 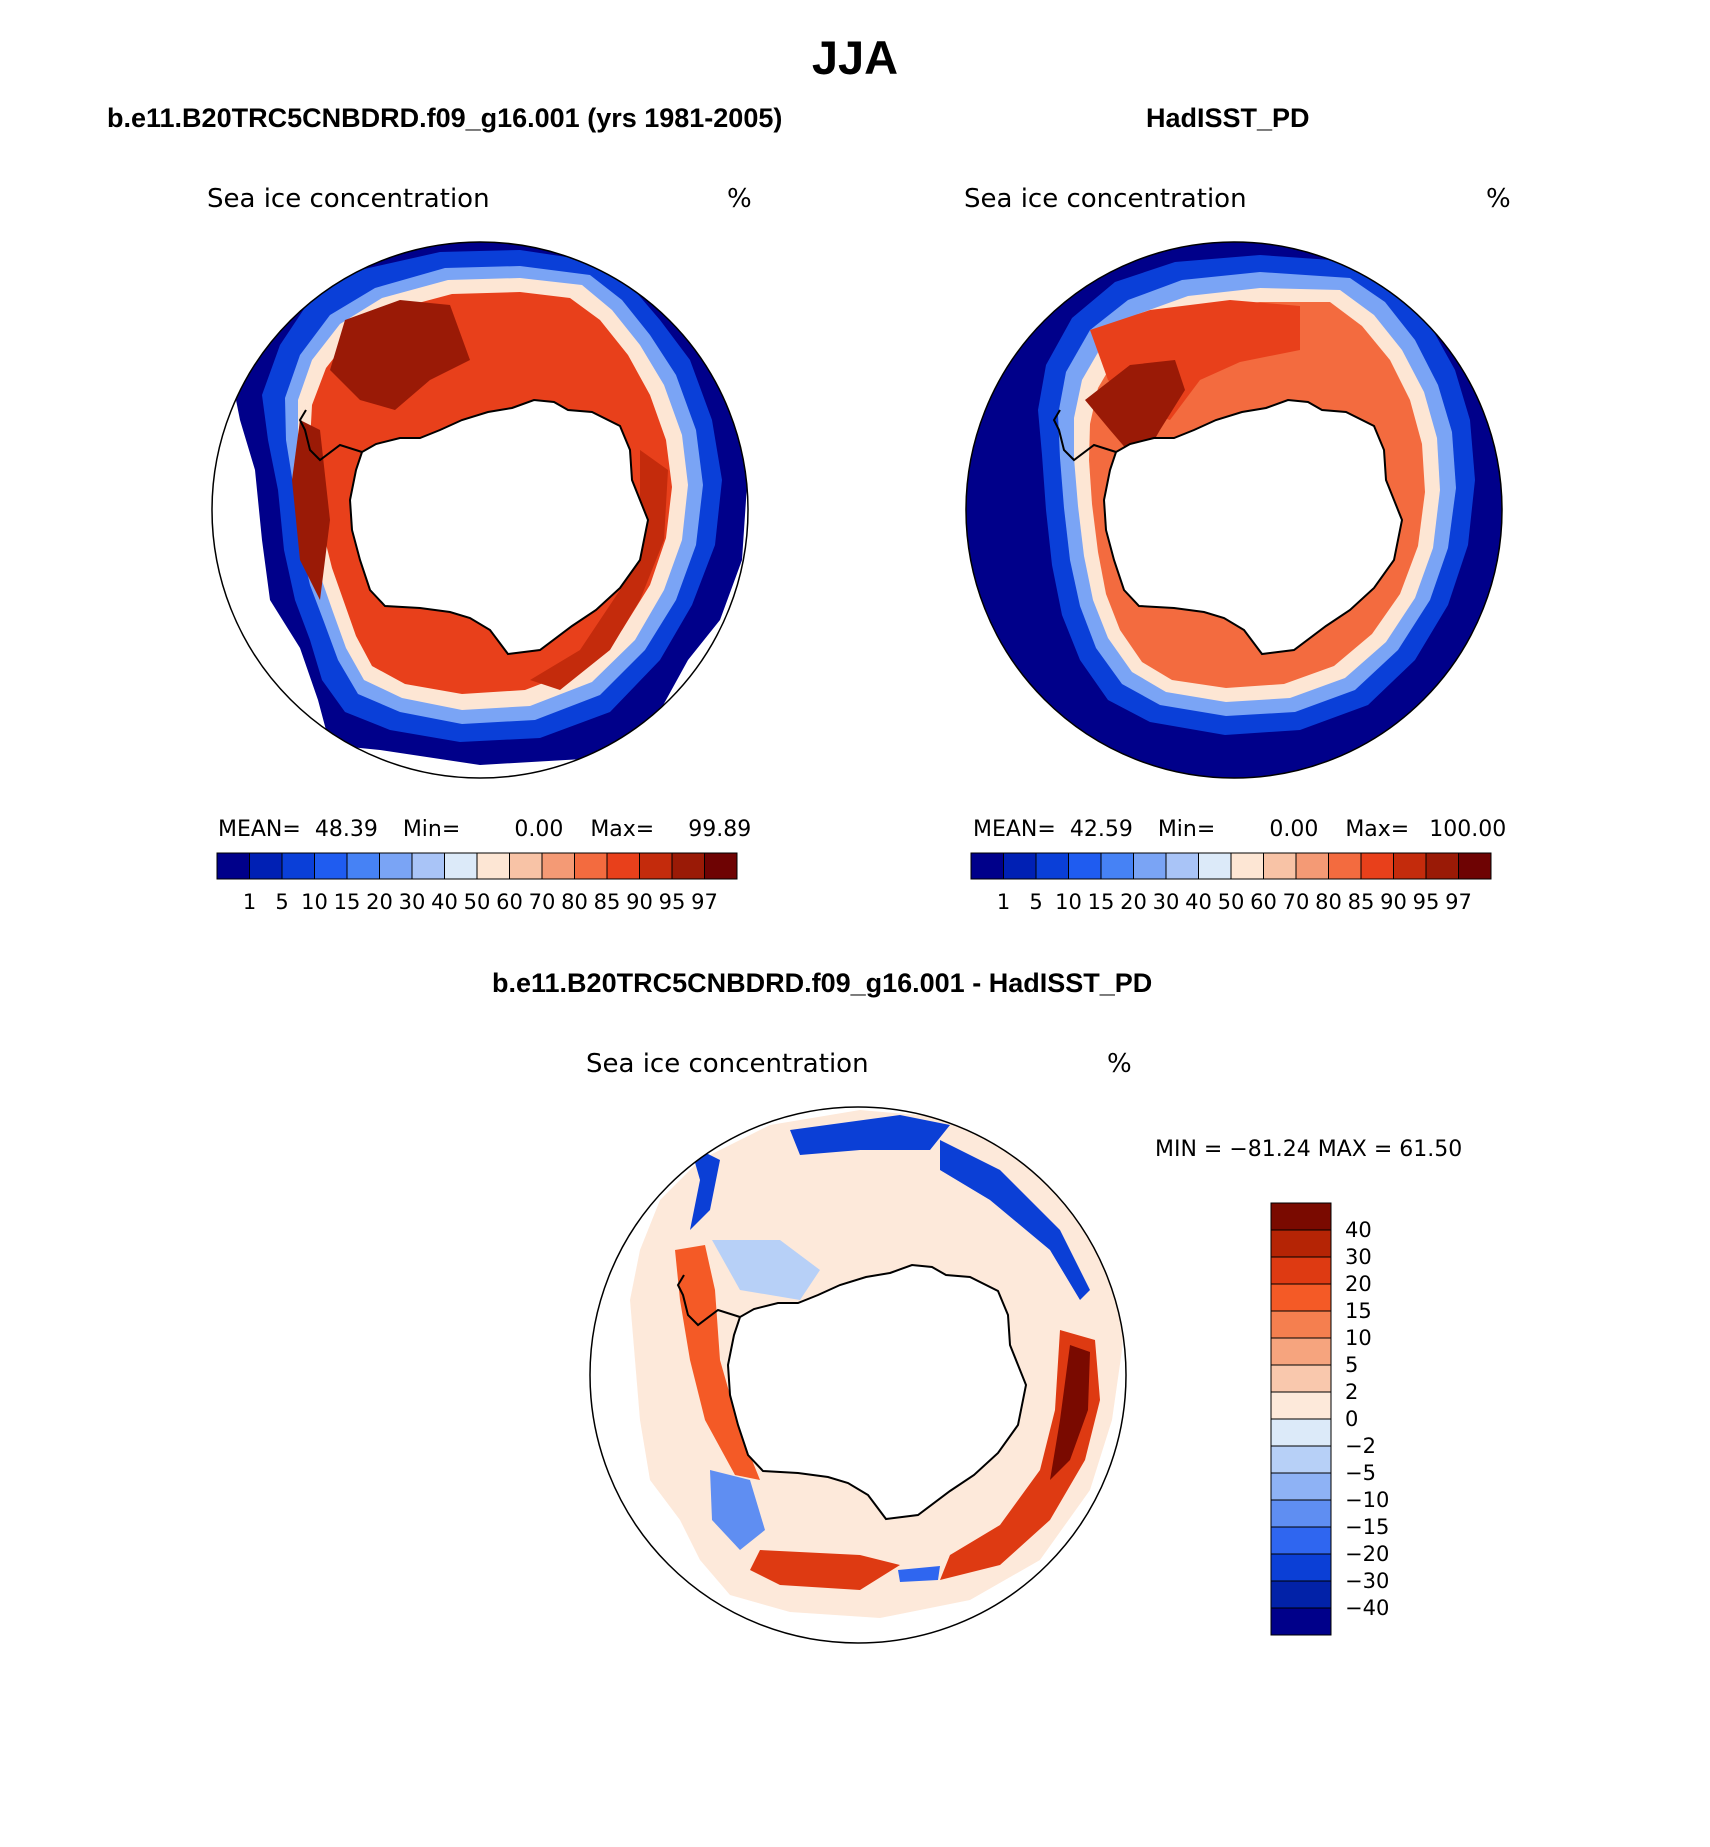 I want to click on minmax-diff: MIN = −81.24 MAX = 61.50, so click(x=1309, y=1149).